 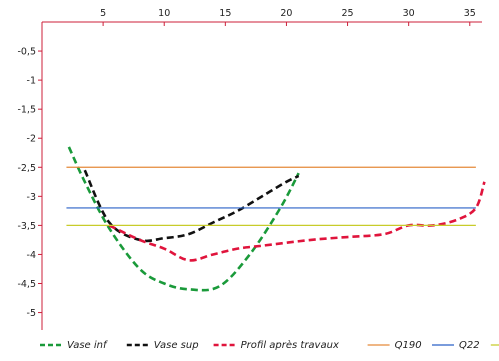 What do you see at coordinates (31, 313) in the screenshot?
I see `y-tick-label: -5` at bounding box center [31, 313].